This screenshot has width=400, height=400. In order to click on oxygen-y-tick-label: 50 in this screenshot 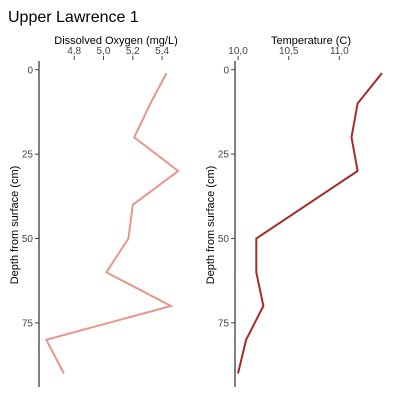, I will do `click(28, 239)`.